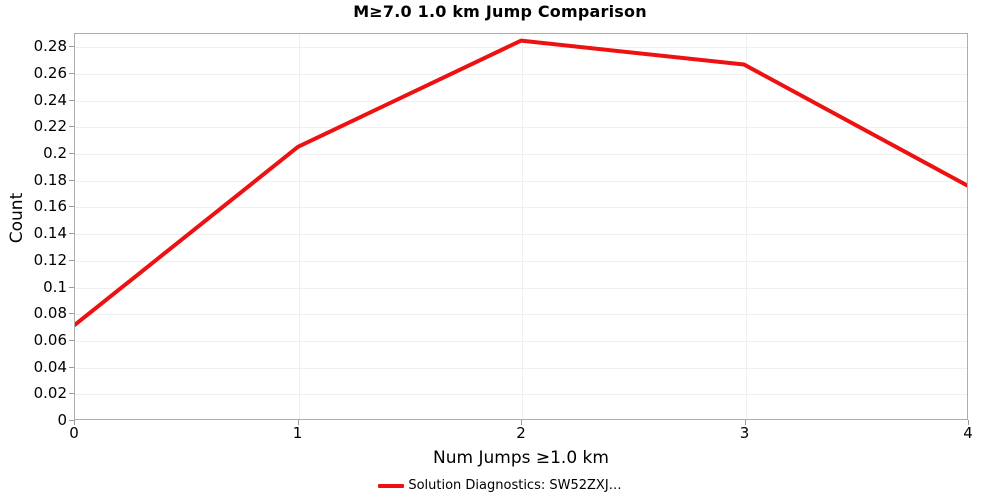  Describe the element at coordinates (968, 433) in the screenshot. I see `x-tick-label: 4` at that location.